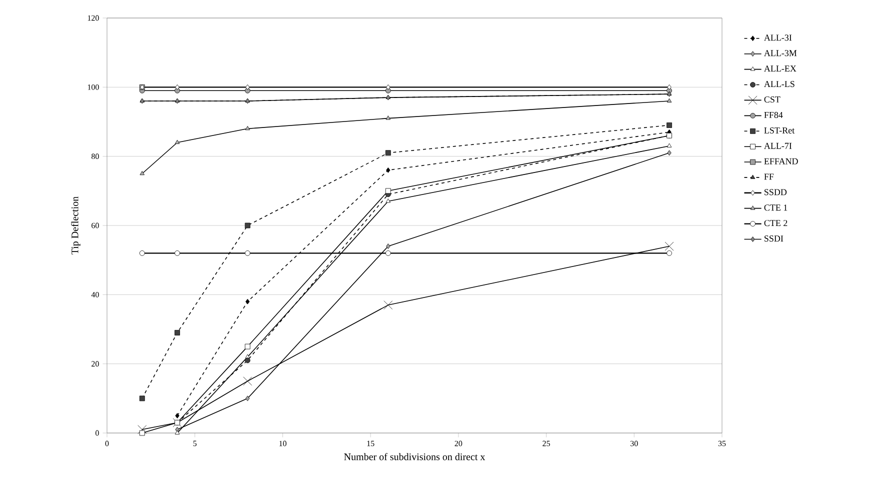 The height and width of the screenshot is (504, 893). What do you see at coordinates (93, 87) in the screenshot?
I see `y-tick-label: 100` at bounding box center [93, 87].